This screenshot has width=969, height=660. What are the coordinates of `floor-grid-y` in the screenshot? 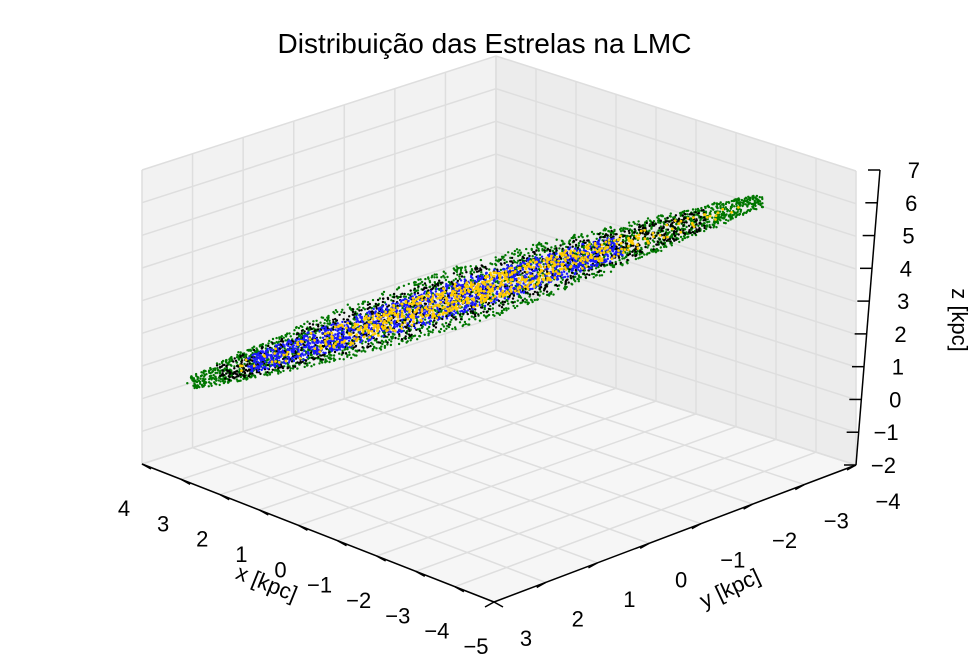 It's located at (471, 479).